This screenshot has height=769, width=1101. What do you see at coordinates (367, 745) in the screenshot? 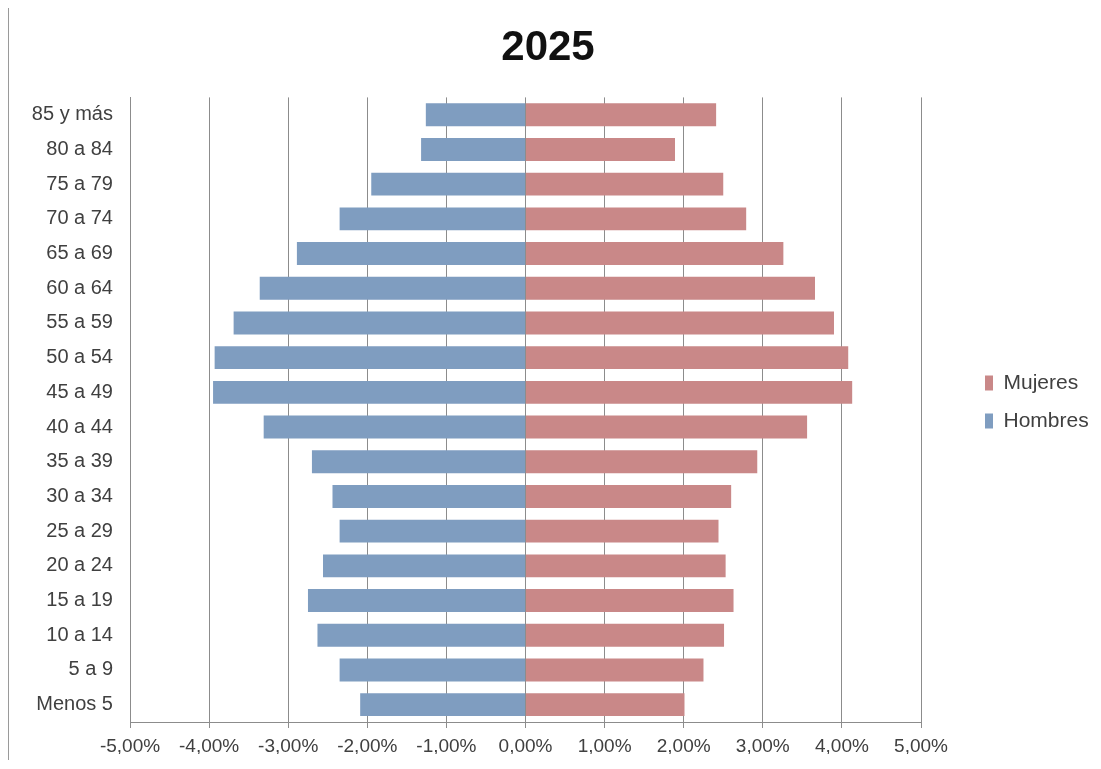
I see `x-tick-label: -2,00%` at bounding box center [367, 745].